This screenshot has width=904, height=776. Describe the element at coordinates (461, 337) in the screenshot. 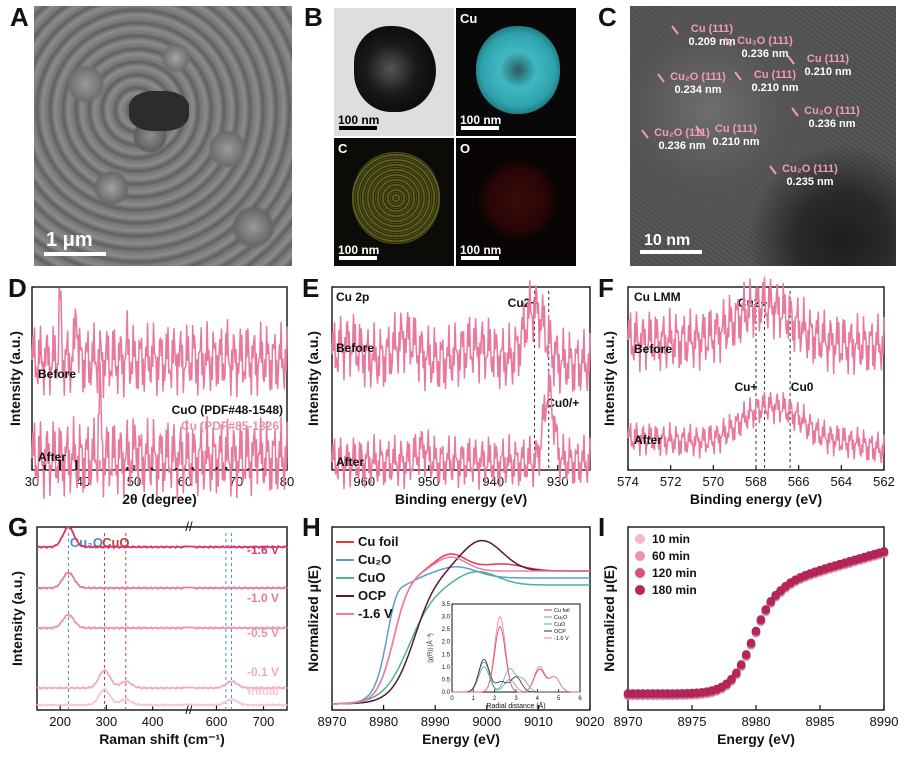

I see `xps-cu2p-series-before` at that location.